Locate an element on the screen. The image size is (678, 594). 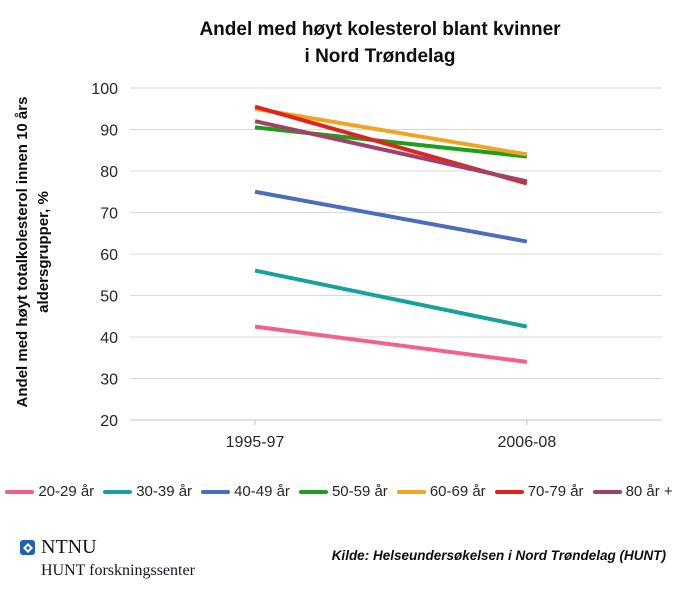
legend-item: 50-59 år is located at coordinates (343, 491).